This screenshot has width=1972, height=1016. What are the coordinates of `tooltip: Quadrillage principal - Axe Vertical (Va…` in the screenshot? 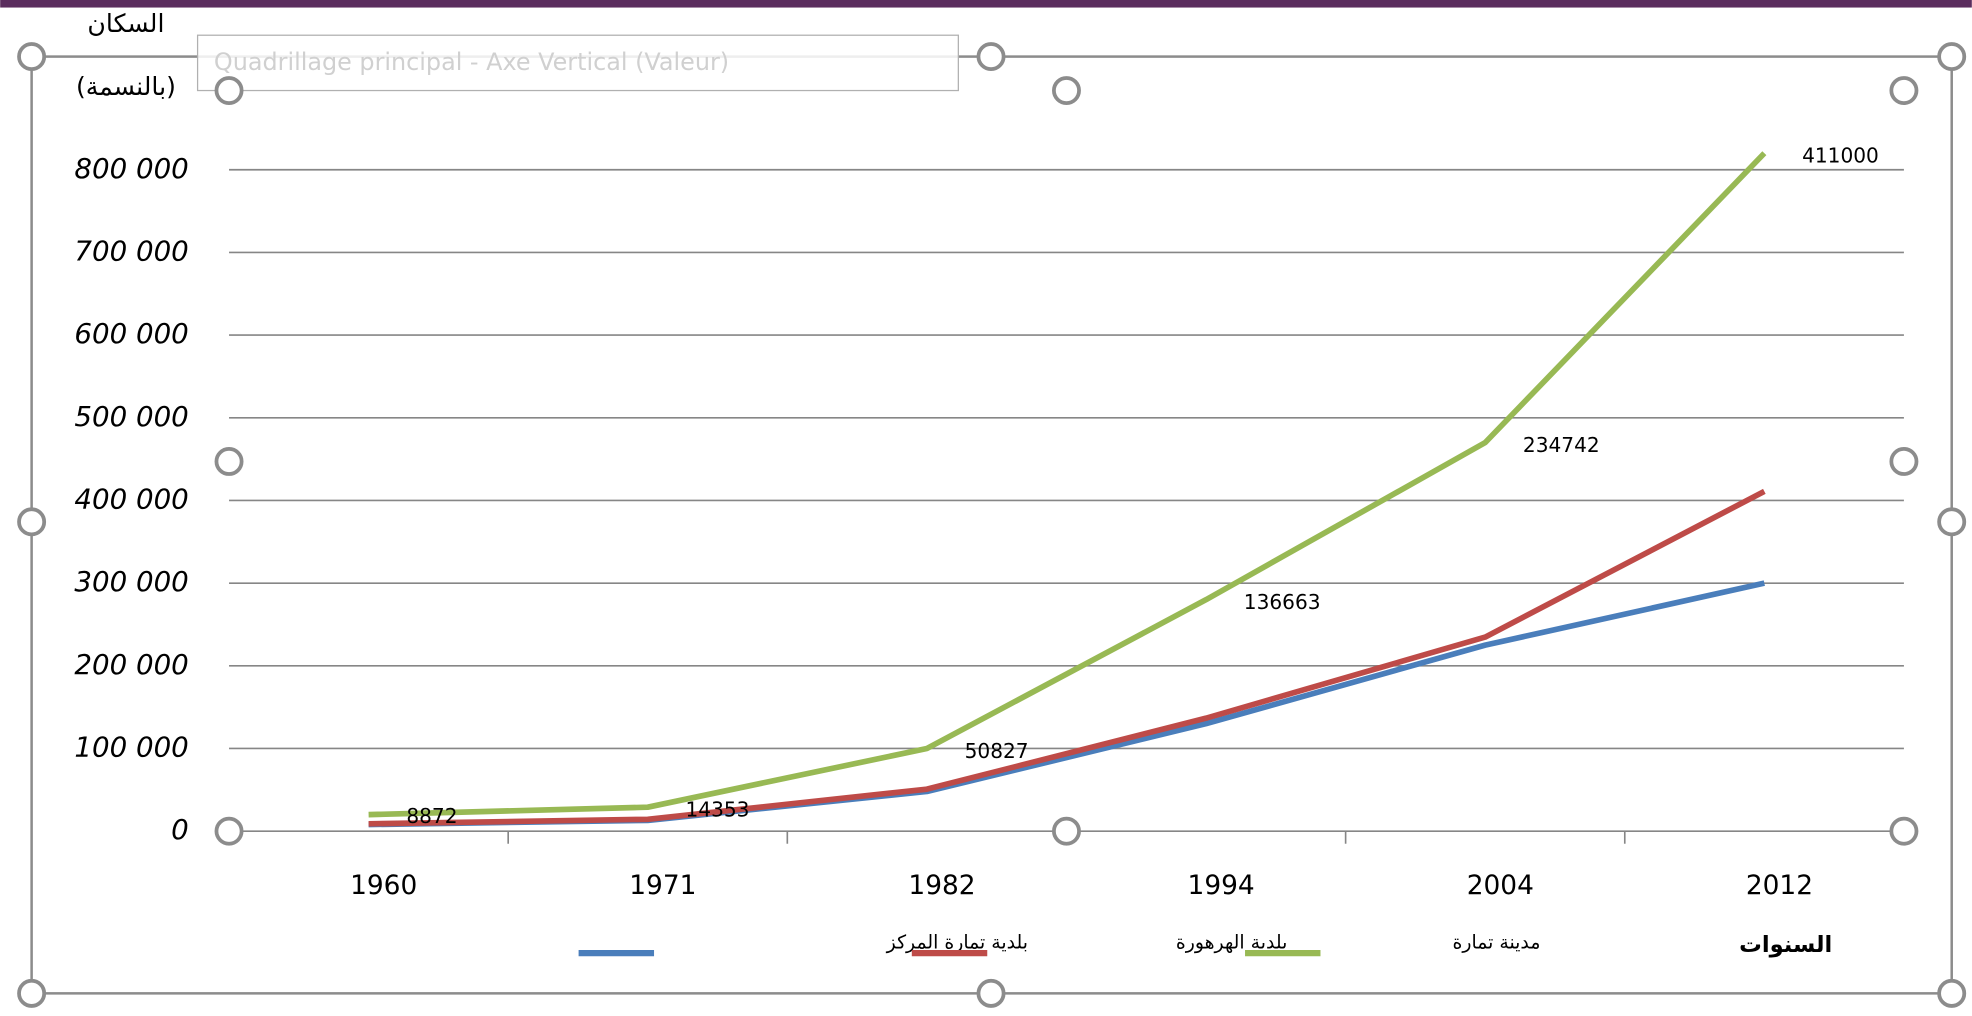 It's located at (471, 62).